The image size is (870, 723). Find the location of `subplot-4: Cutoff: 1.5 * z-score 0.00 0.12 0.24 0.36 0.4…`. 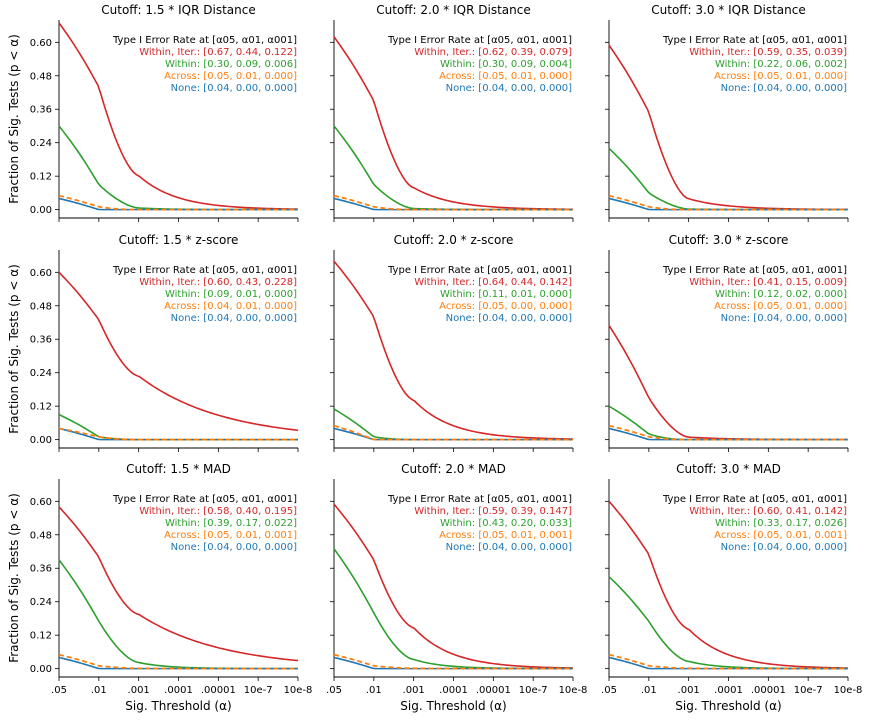

subplot-4: Cutoff: 1.5 * z-score 0.00 0.12 0.24 0.36 0.4… is located at coordinates (153, 342).